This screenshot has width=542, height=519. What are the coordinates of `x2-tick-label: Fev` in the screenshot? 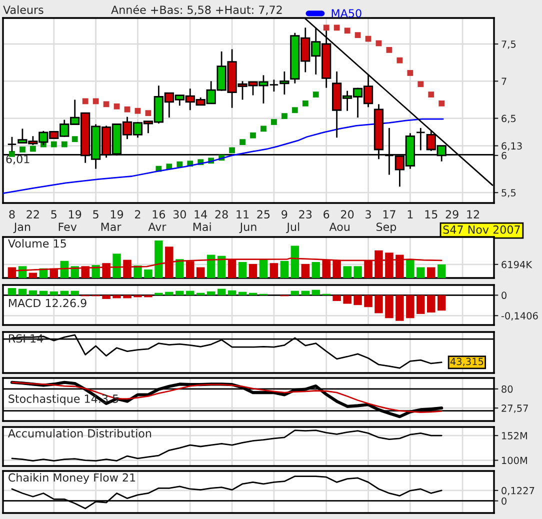 It's located at (67, 227).